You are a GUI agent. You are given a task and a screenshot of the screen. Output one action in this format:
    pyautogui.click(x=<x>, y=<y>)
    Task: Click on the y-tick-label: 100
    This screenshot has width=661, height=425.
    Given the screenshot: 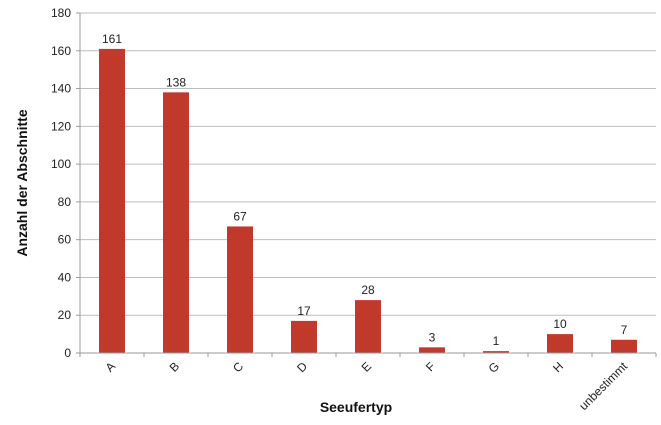 What is the action you would take?
    pyautogui.click(x=61, y=164)
    